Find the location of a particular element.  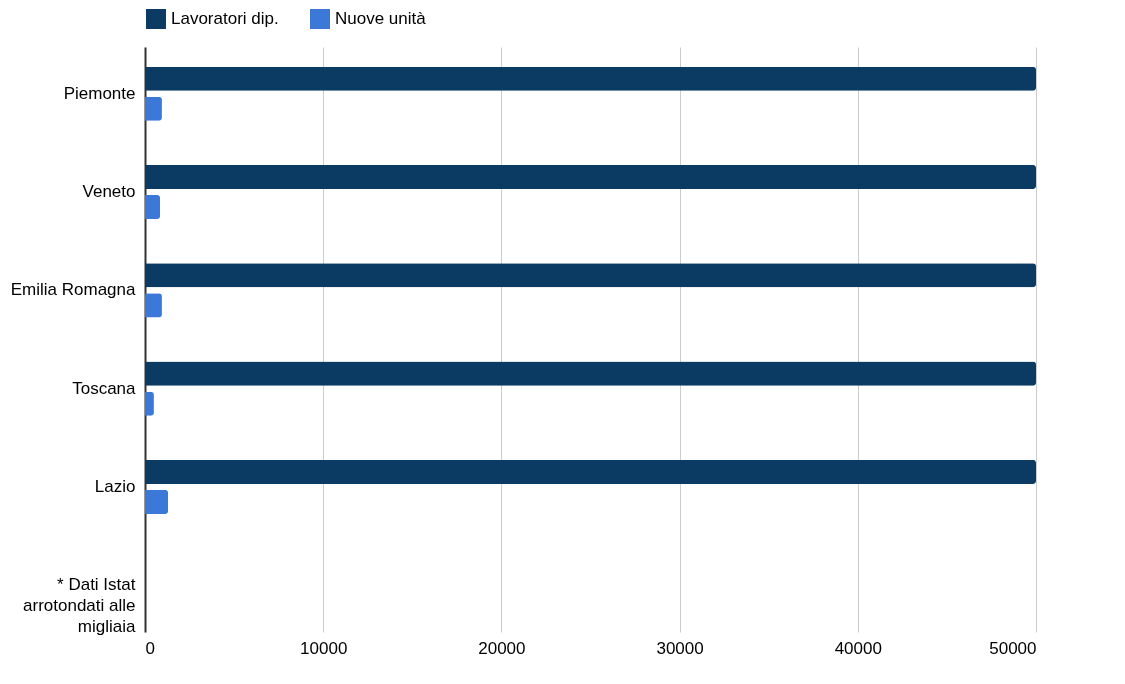

x-tick-label: 0 is located at coordinates (150, 648).